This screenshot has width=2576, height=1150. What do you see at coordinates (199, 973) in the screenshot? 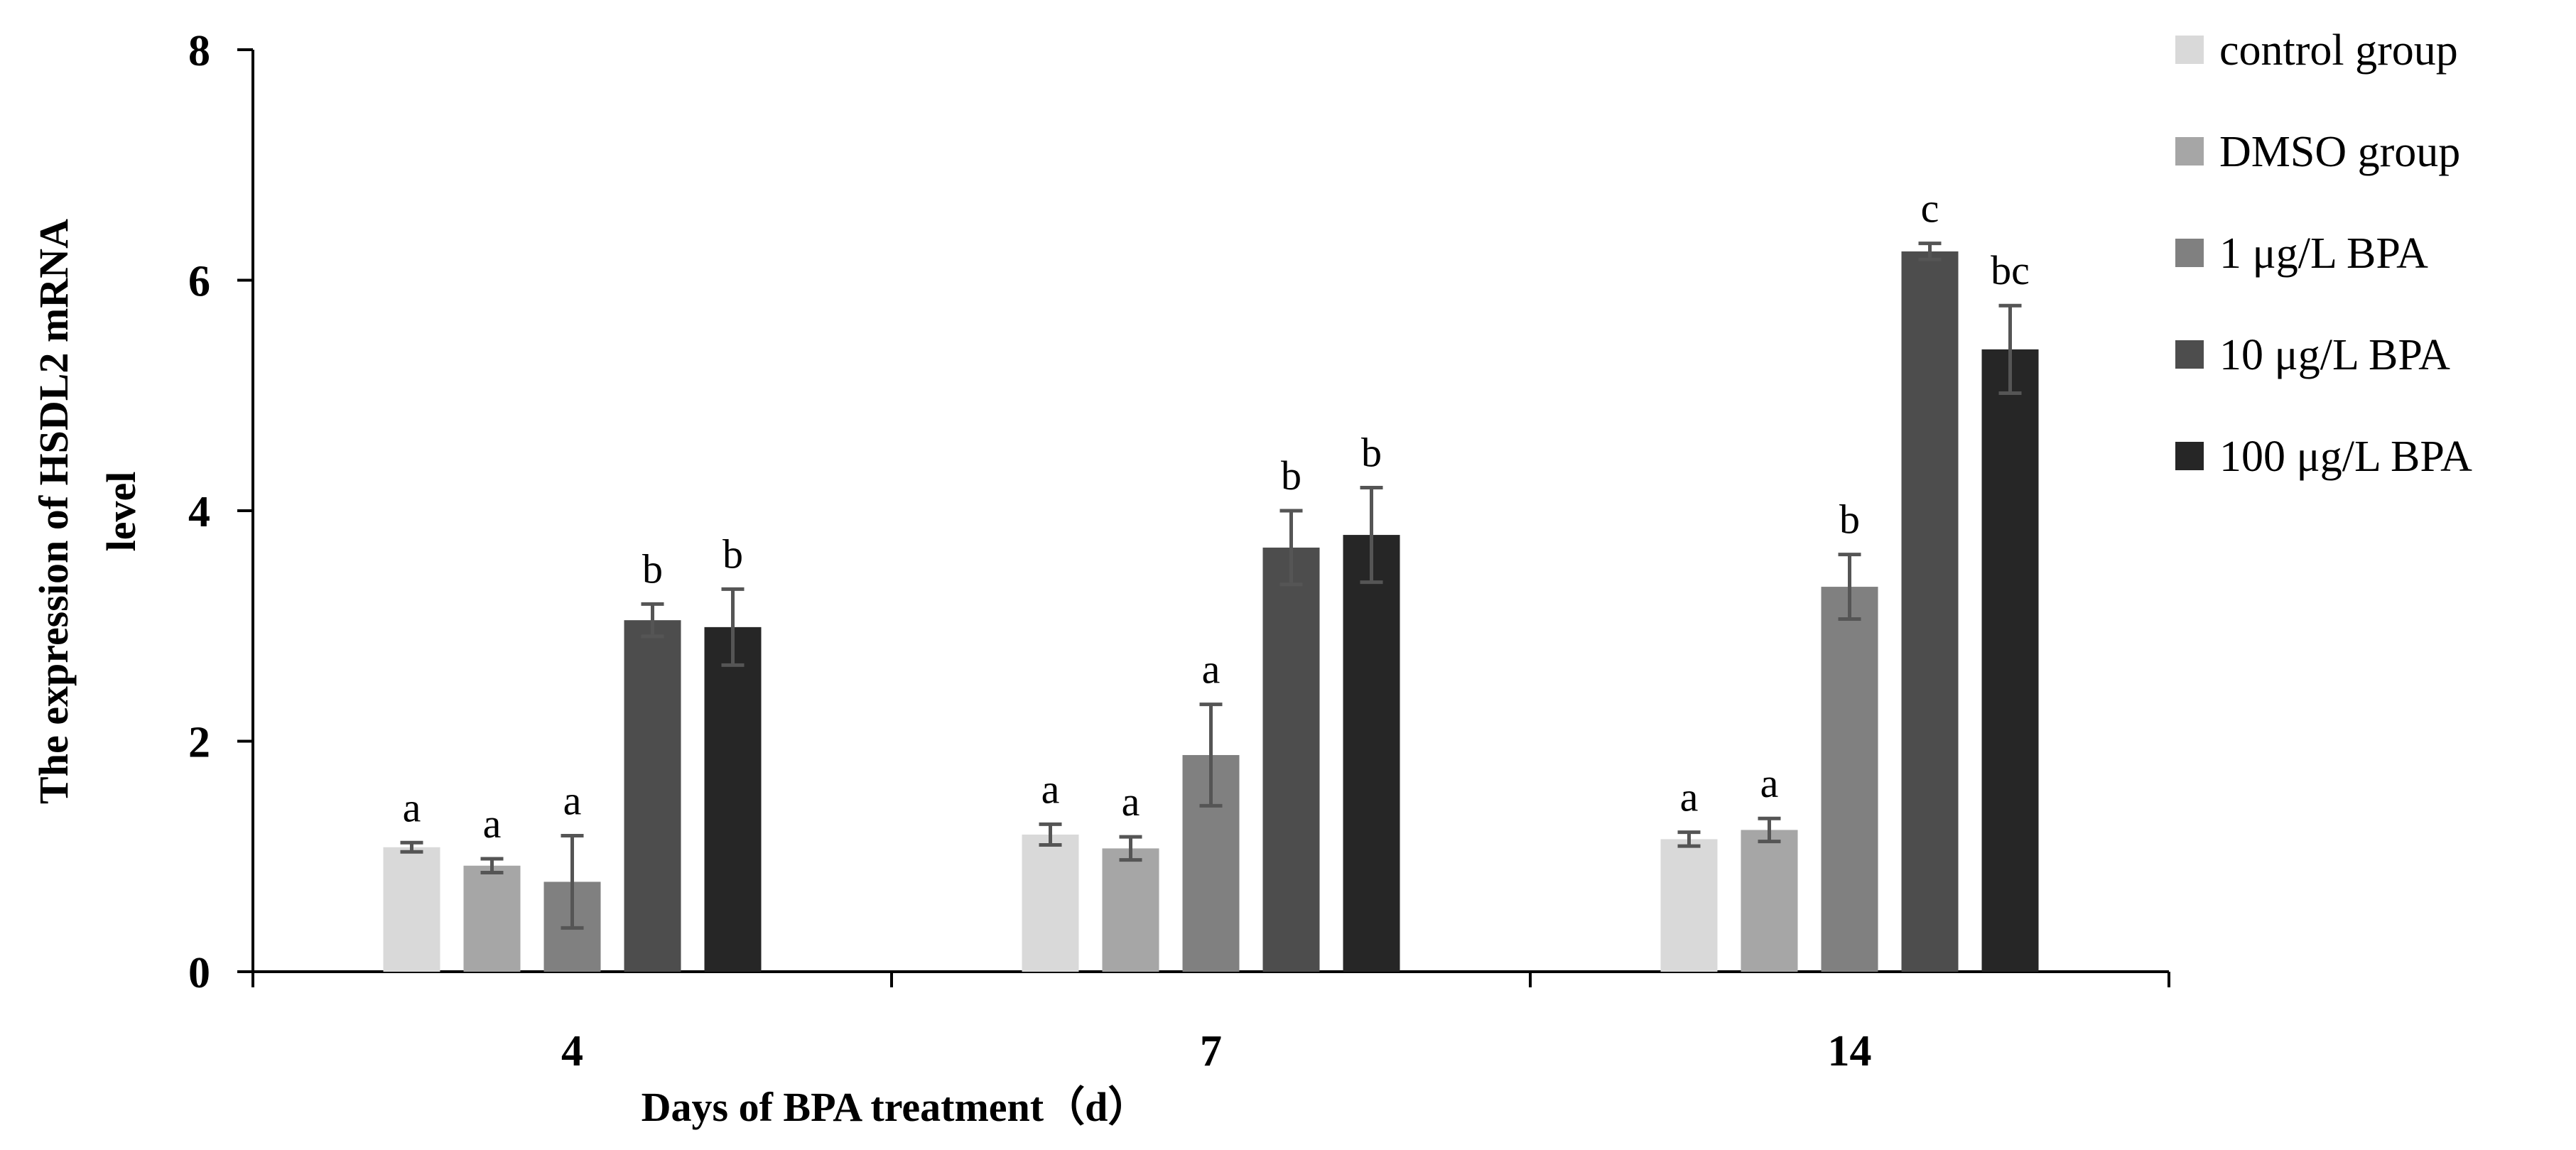
I see `y-tick-label: 0` at bounding box center [199, 973].